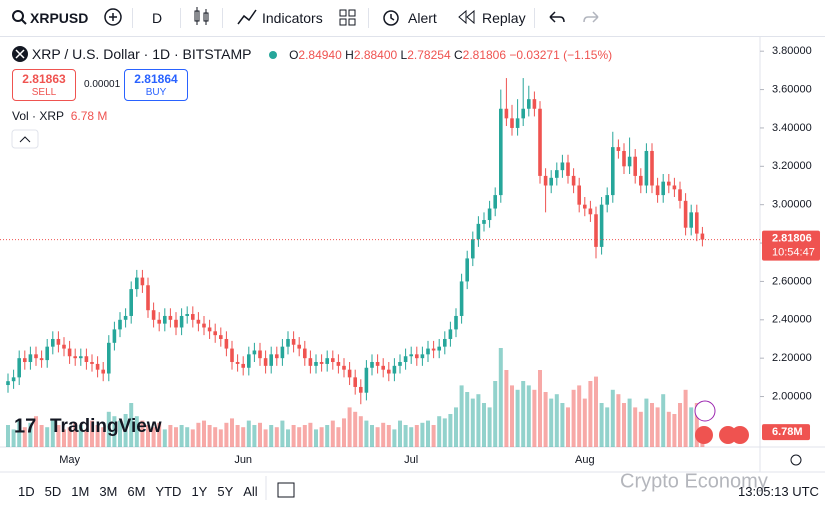 The width and height of the screenshot is (825, 508). Describe the element at coordinates (273, 55) in the screenshot. I see `status-dot` at that location.